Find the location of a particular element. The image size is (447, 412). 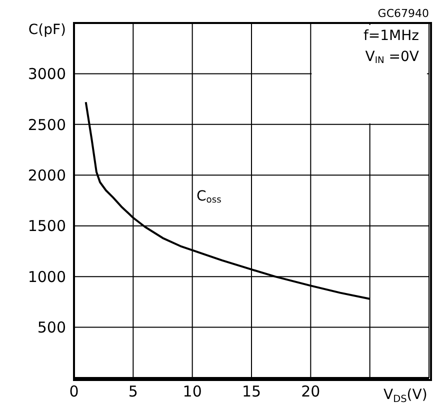

x-tick-label: 20 is located at coordinates (310, 391).